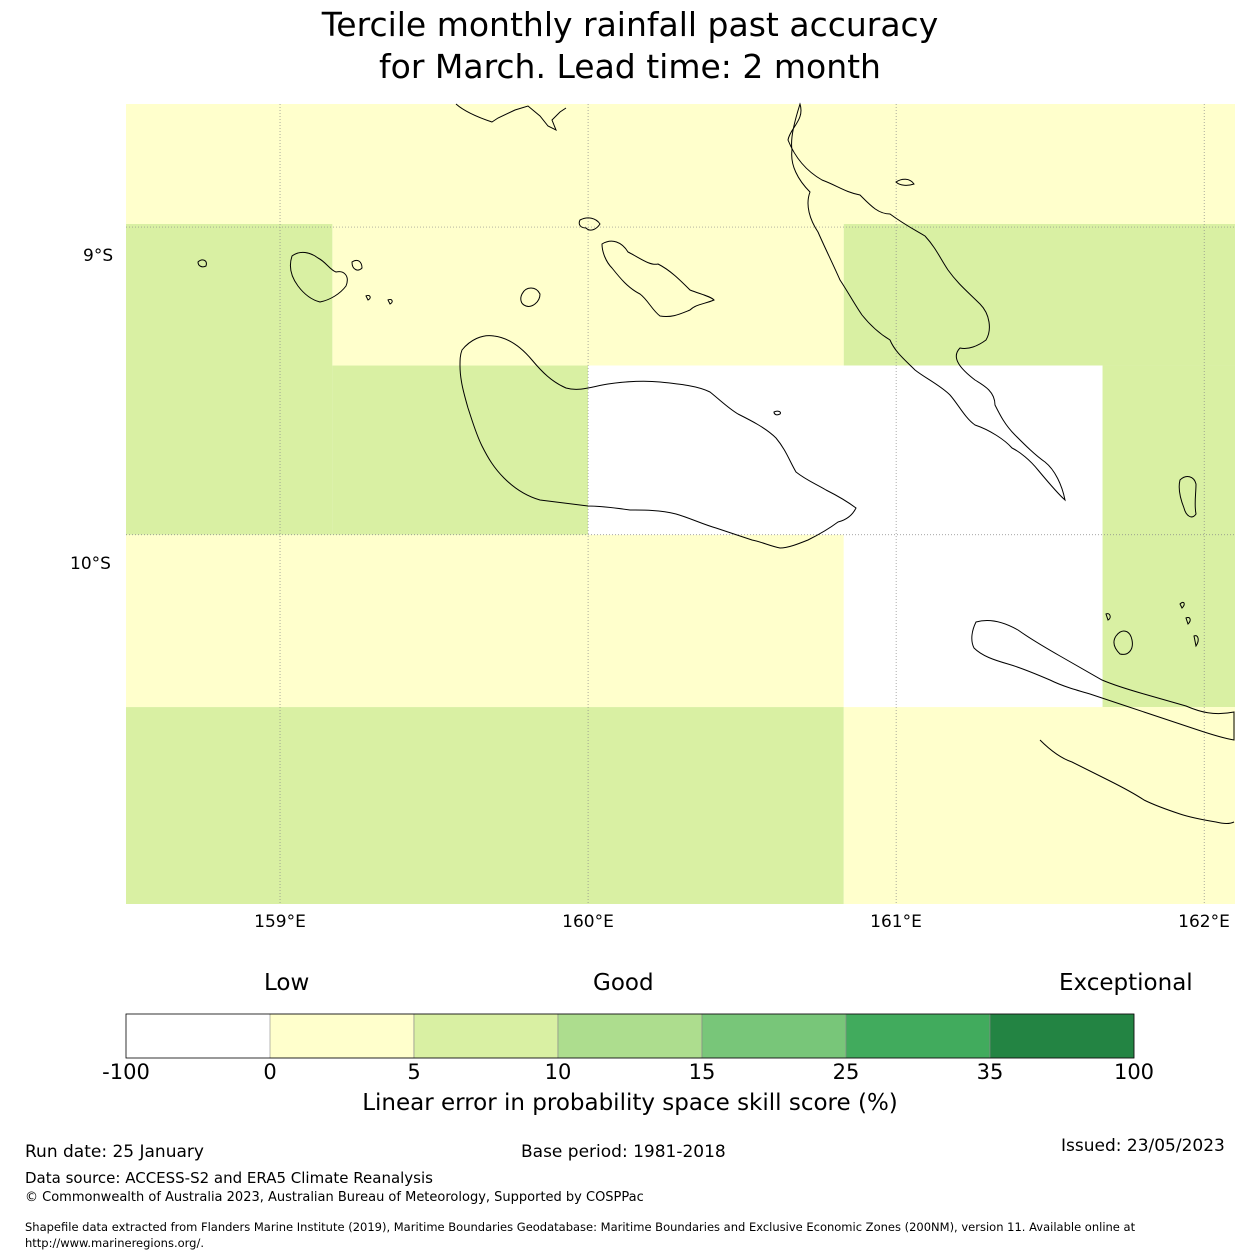  I want to click on colorbar-tick: 25, so click(846, 1072).